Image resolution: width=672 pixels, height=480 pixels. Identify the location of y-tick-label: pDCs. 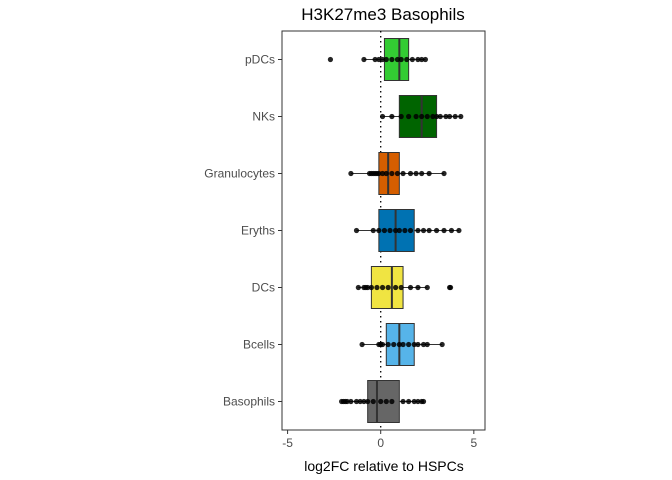
(260, 60).